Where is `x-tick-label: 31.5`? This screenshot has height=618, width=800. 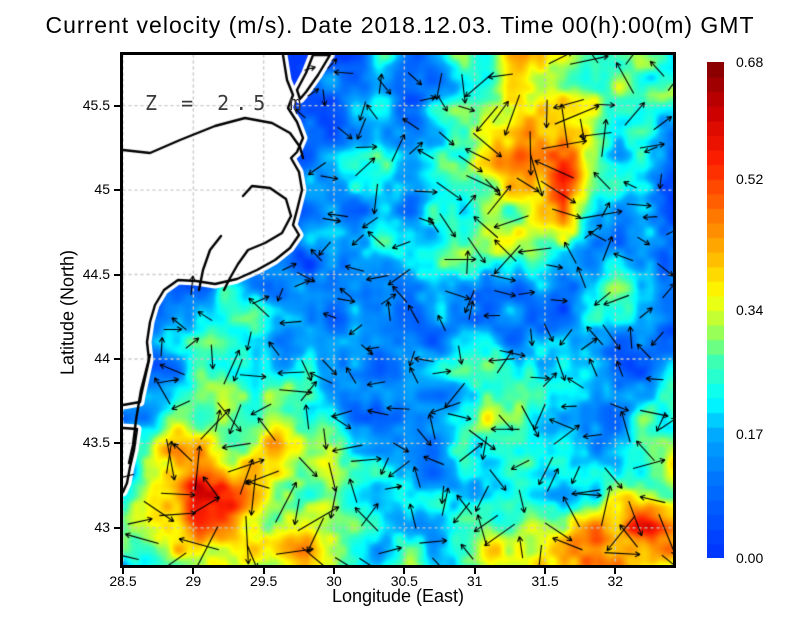 x-tick-label: 31.5 is located at coordinates (545, 581).